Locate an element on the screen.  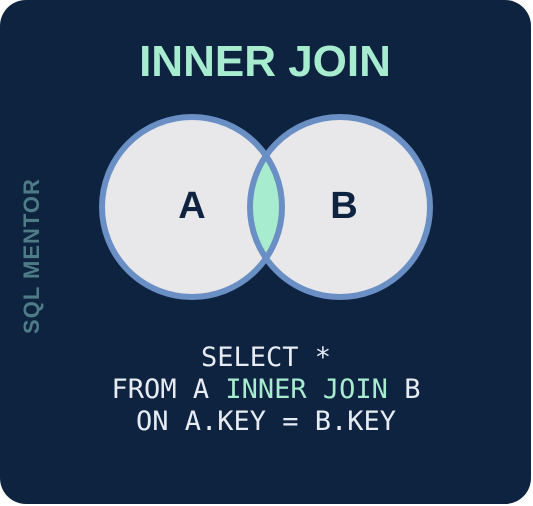
intersection is located at coordinates (266, 207).